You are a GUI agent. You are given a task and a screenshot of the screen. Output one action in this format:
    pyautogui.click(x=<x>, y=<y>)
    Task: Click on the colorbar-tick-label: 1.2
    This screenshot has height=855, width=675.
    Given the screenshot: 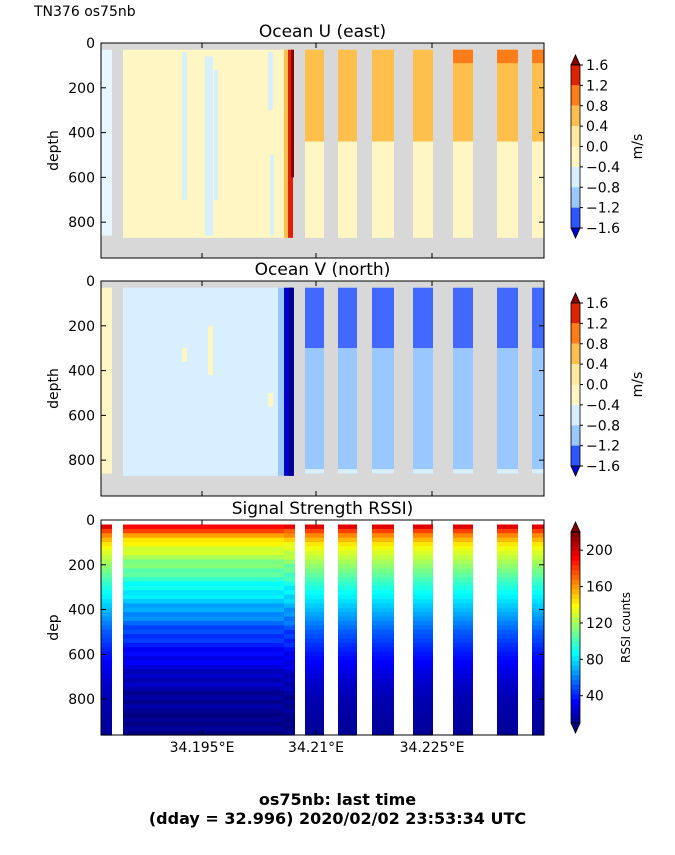 What is the action you would take?
    pyautogui.click(x=597, y=324)
    